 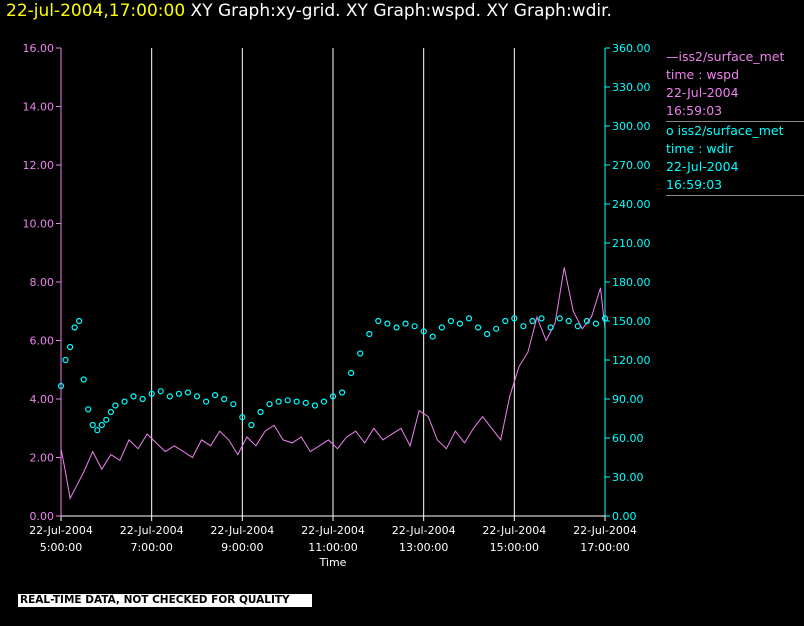 I want to click on y-right-tick-label: 0.00, so click(x=624, y=516).